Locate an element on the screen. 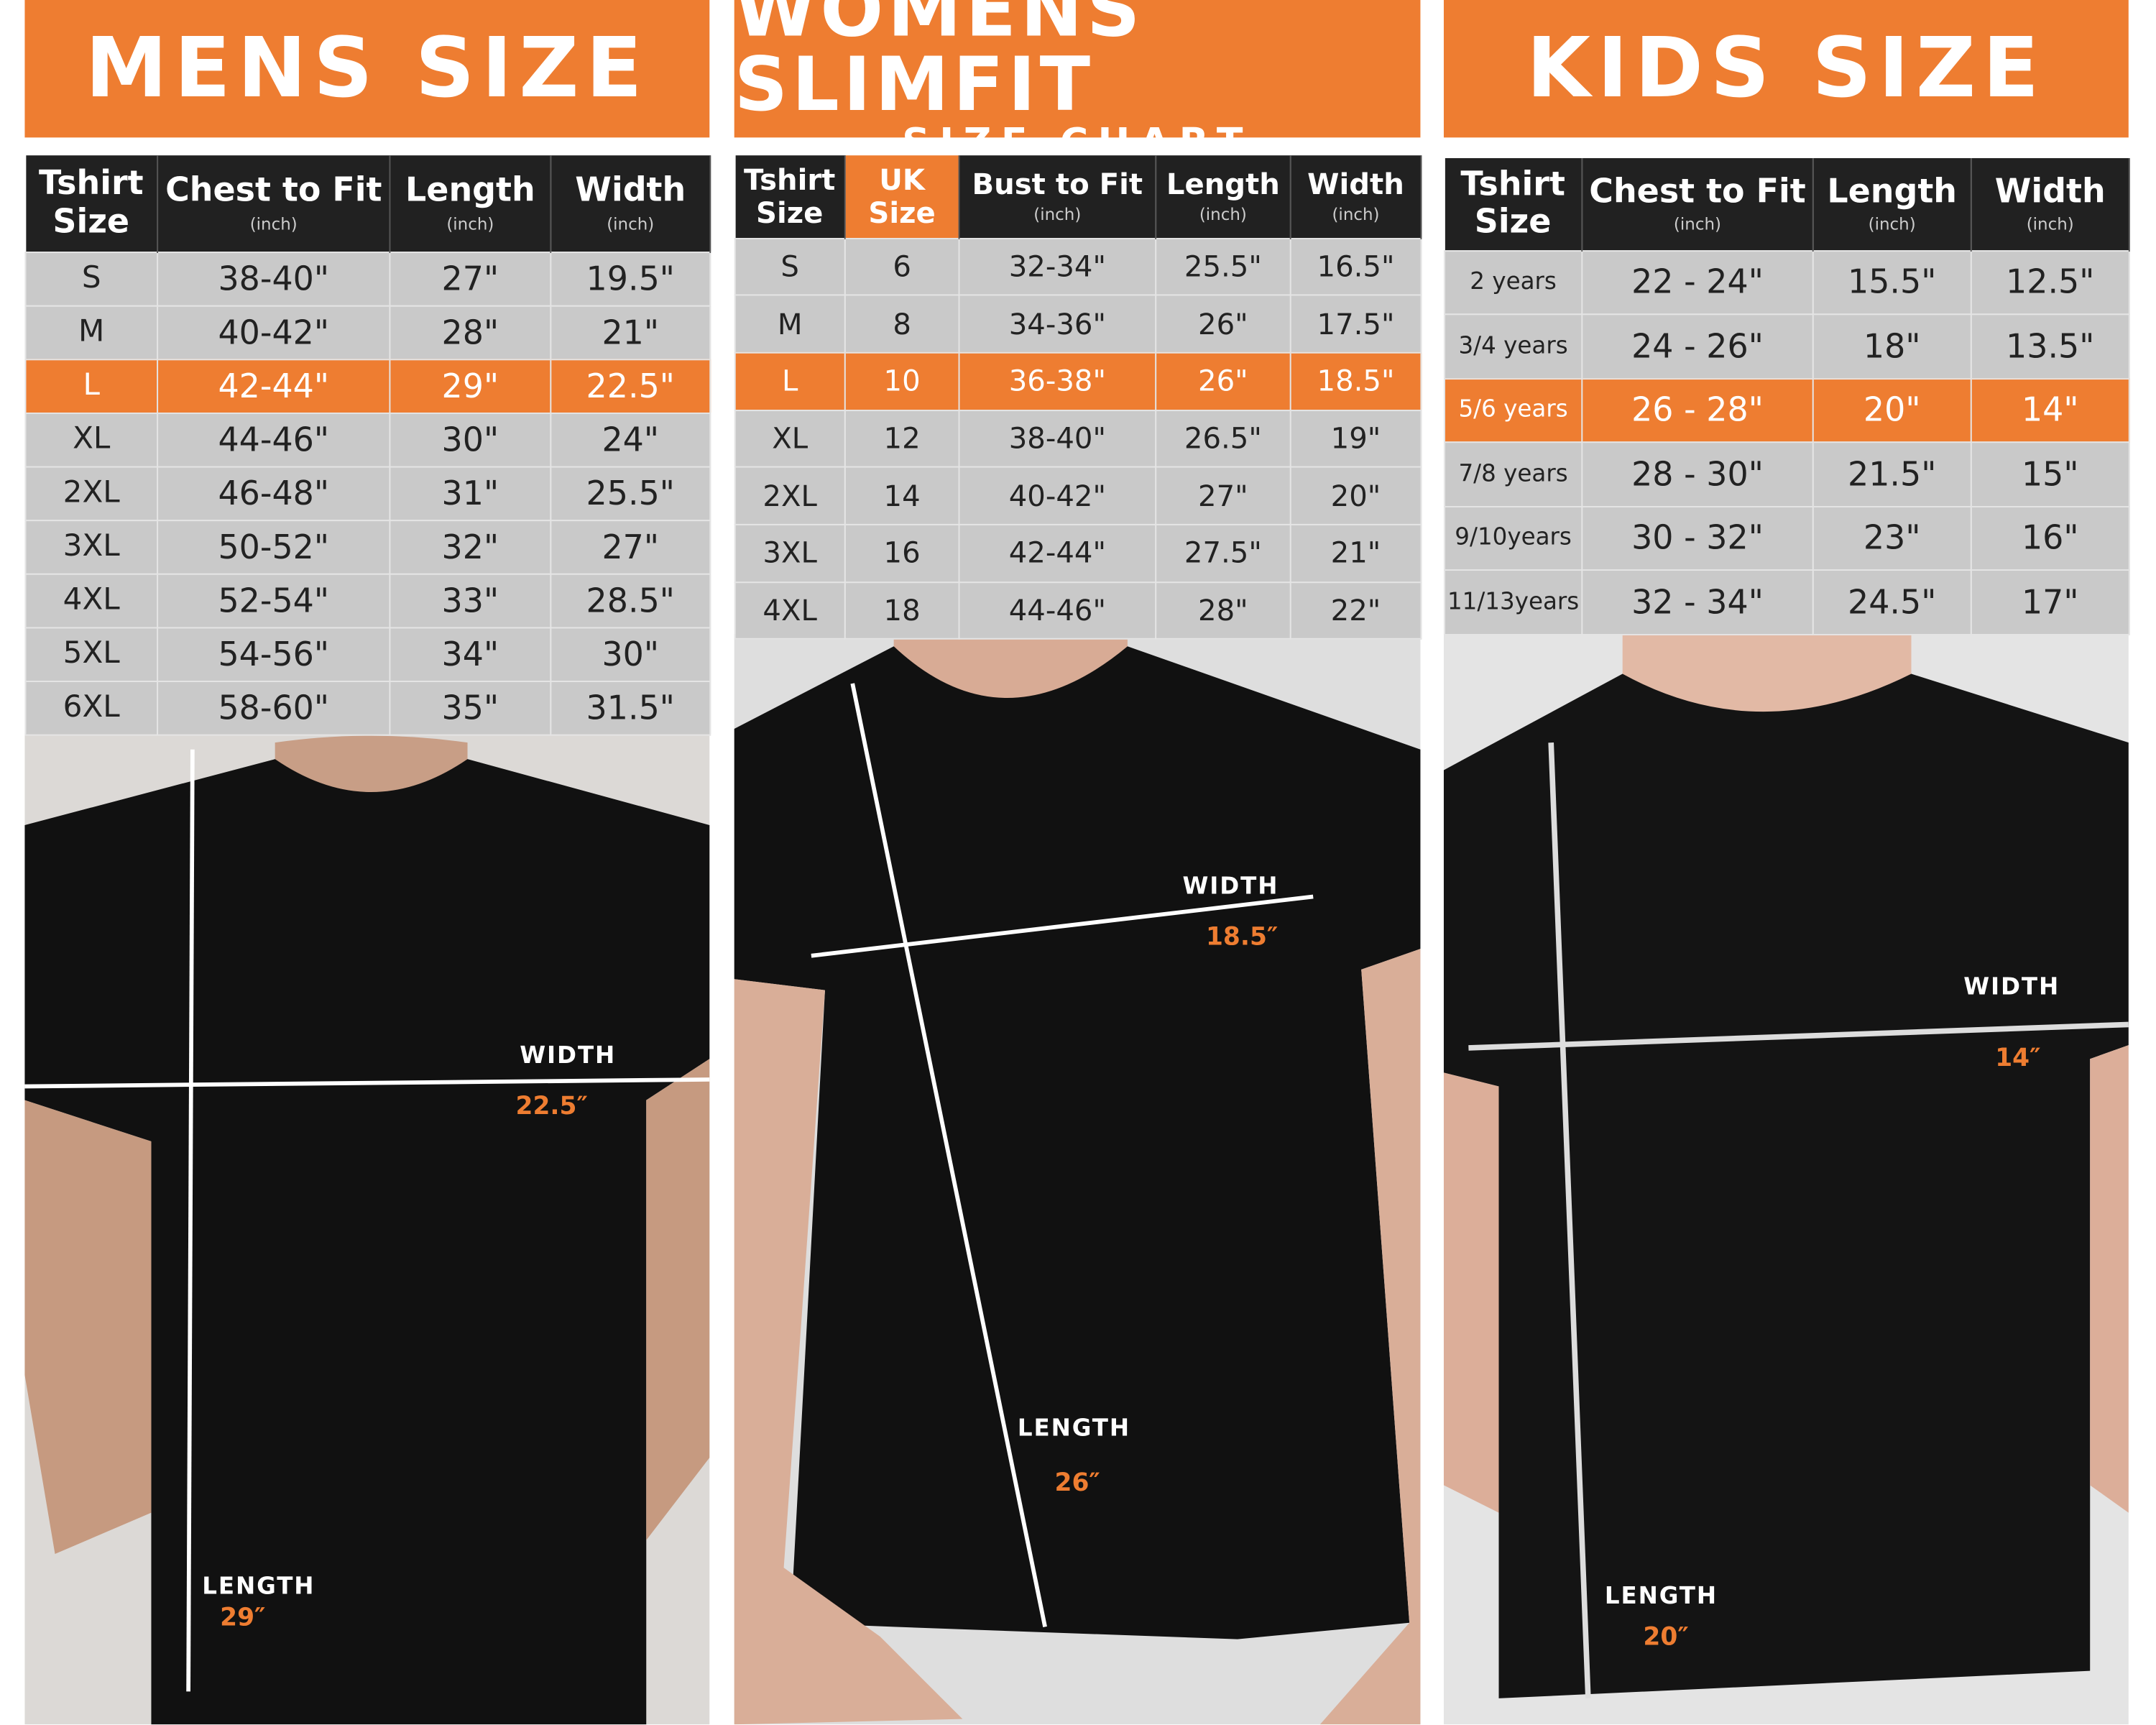 The image size is (2156, 1725). cell: 15.5" is located at coordinates (1892, 282).